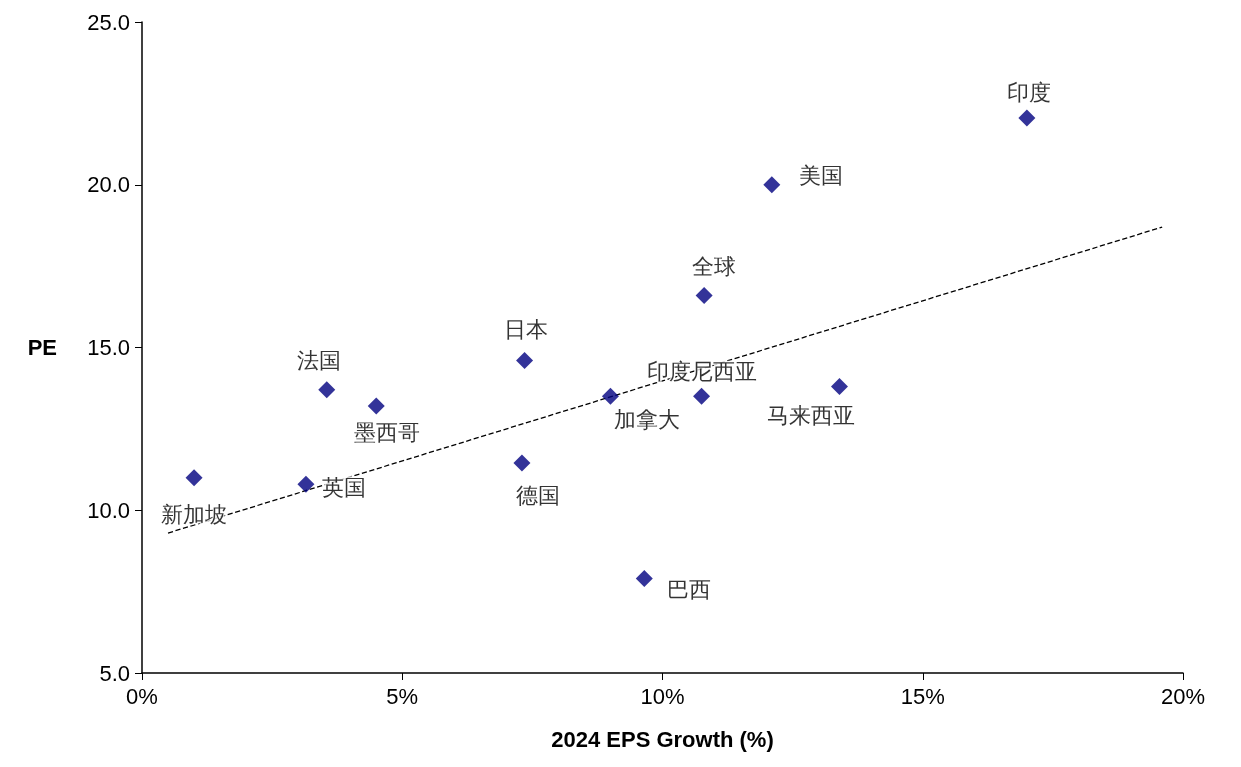 Image resolution: width=1241 pixels, height=767 pixels. Describe the element at coordinates (343, 487) in the screenshot. I see `annotation: 英国` at that location.